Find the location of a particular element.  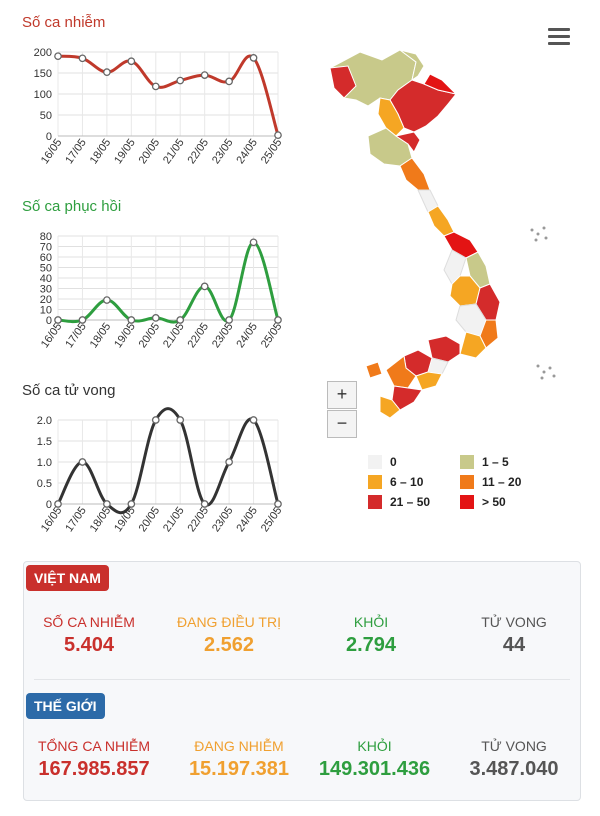

vn-stat-treating: ĐANG ĐIỀU TRỊ 2.562 is located at coordinates (229, 635).